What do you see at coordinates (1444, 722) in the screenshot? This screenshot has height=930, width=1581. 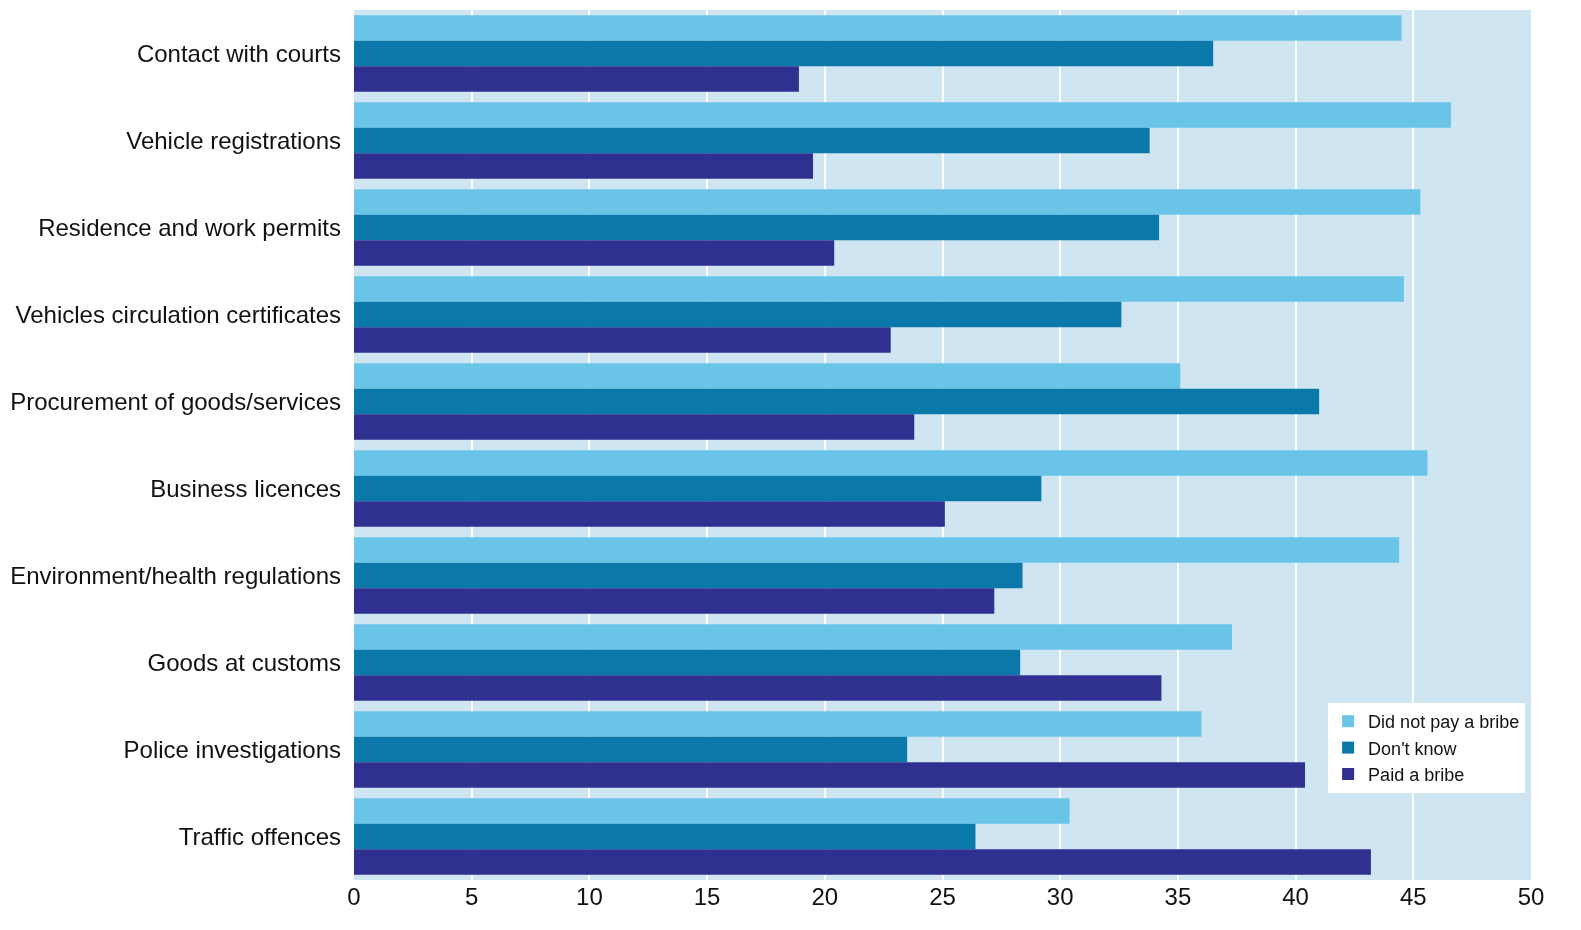 I see `legend-label: Did not pay a bribe` at bounding box center [1444, 722].